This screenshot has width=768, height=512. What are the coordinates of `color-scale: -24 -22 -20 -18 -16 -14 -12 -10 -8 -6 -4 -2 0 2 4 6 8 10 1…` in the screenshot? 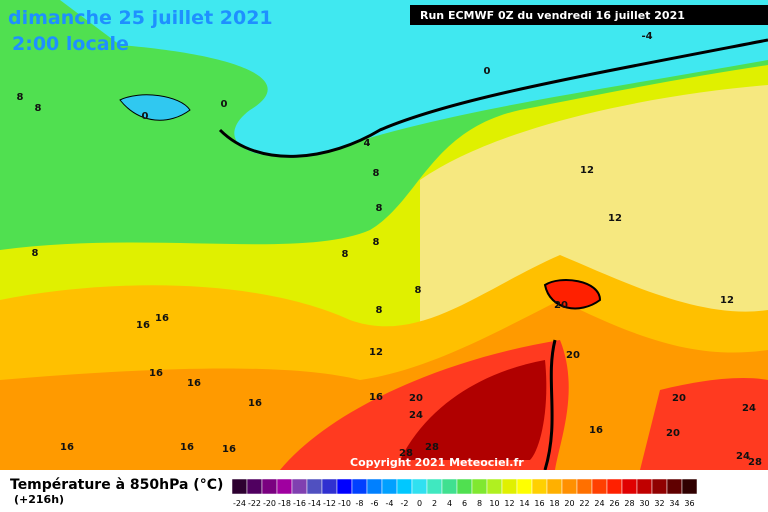 It's located at (464, 493).